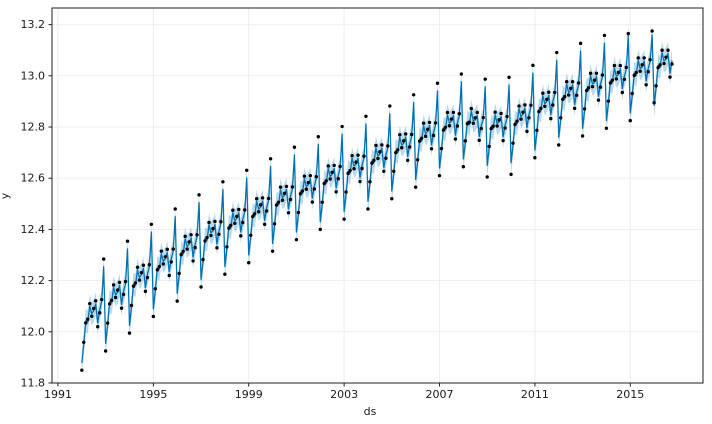 This screenshot has width=712, height=424. What do you see at coordinates (344, 394) in the screenshot?
I see `x-tick-label: 2003` at bounding box center [344, 394].